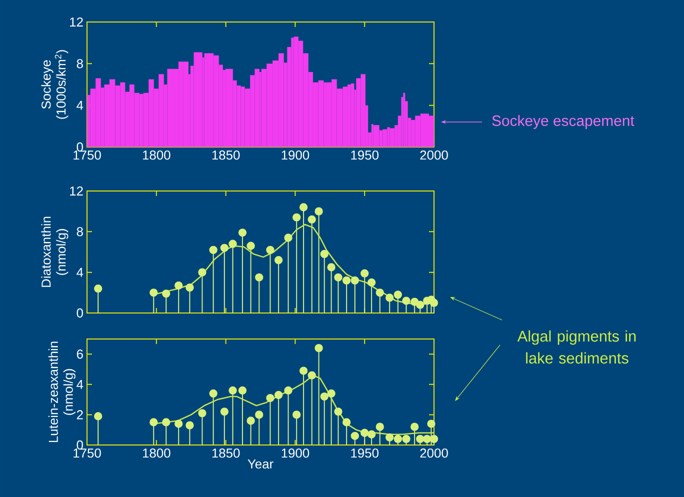 This screenshot has width=684, height=497. Describe the element at coordinates (79, 354) in the screenshot. I see `y-tick-label: 6` at that location.